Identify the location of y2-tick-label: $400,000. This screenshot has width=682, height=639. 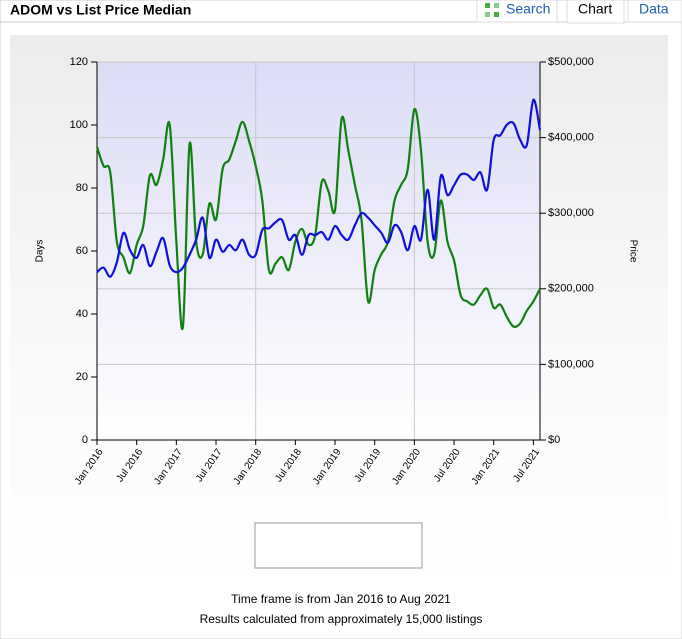
(571, 138).